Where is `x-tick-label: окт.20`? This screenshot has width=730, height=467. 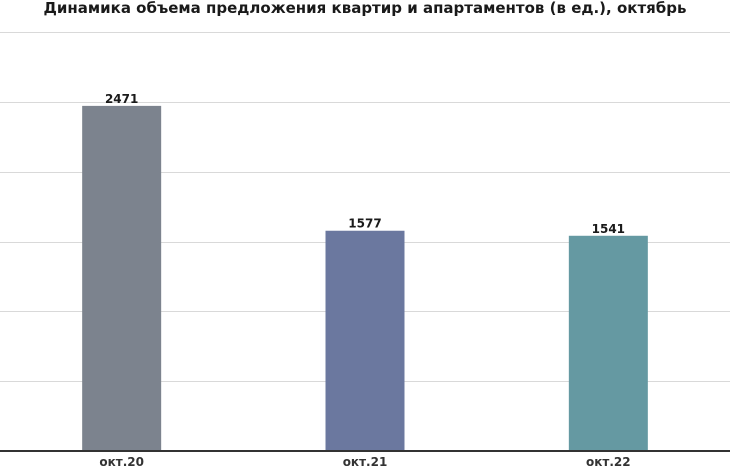
x-tick-label: окт.20 is located at coordinates (121, 461).